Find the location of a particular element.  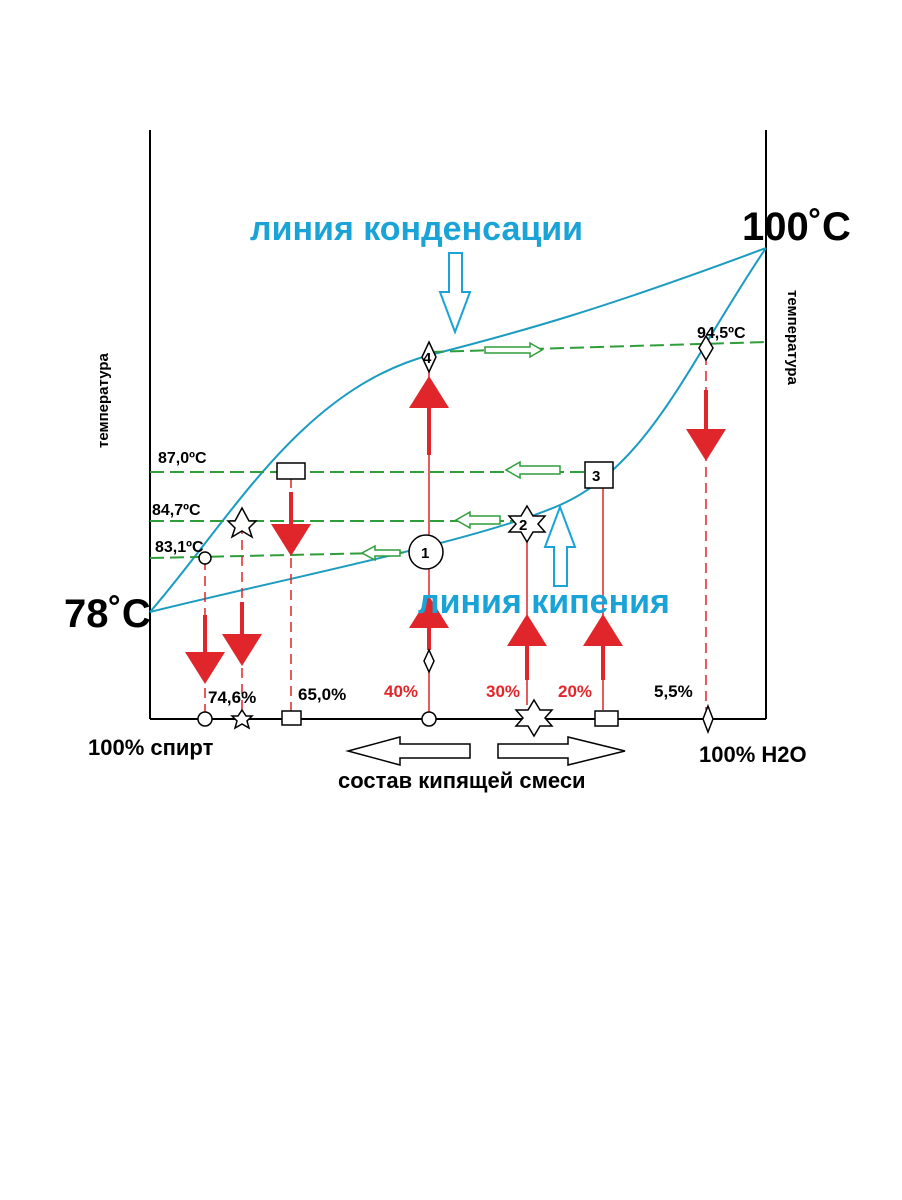

comp-label-650: 65,0% is located at coordinates (322, 694).